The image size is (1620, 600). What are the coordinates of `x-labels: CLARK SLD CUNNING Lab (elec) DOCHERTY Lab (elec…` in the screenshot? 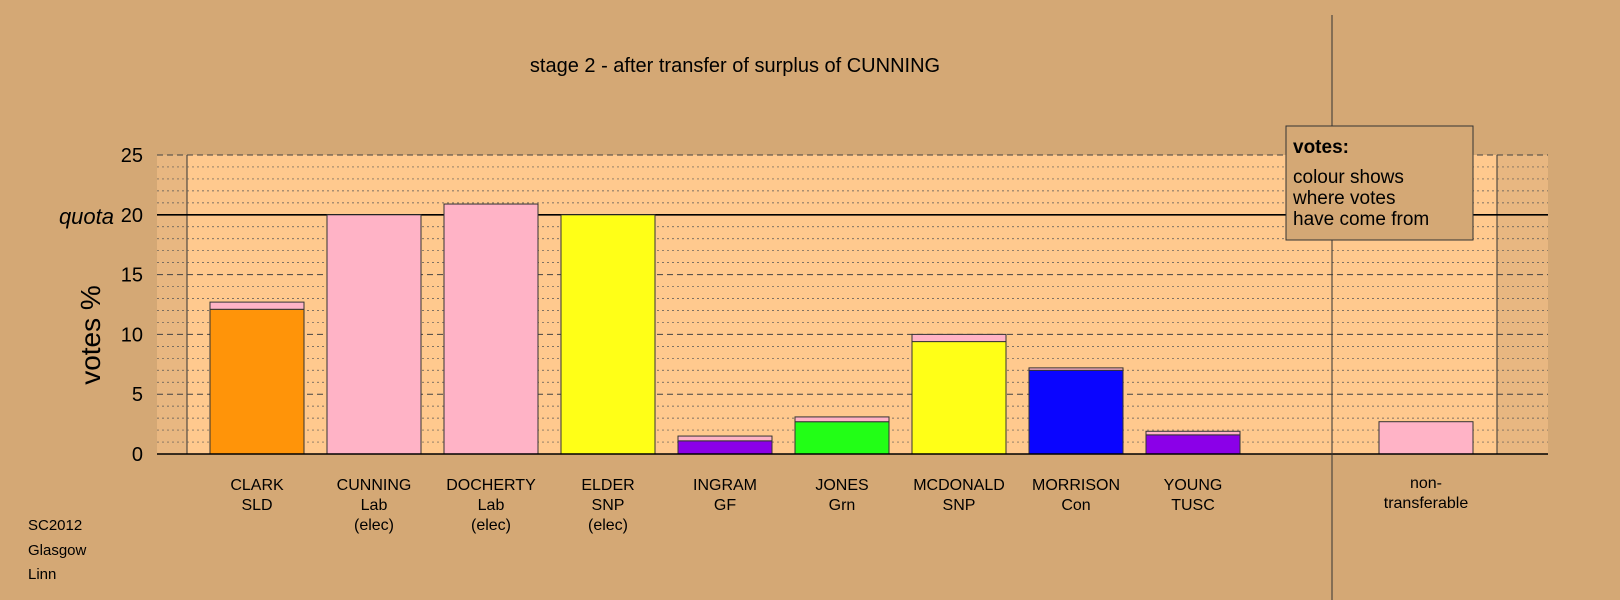 It's located at (849, 504).